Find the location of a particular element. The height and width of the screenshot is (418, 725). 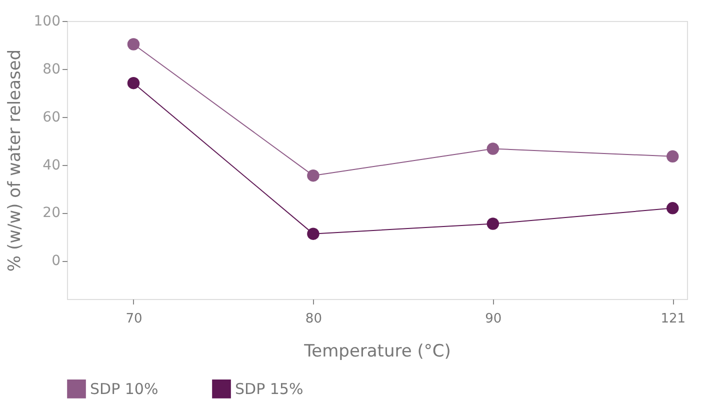

x-tick-label: 70 is located at coordinates (134, 319).